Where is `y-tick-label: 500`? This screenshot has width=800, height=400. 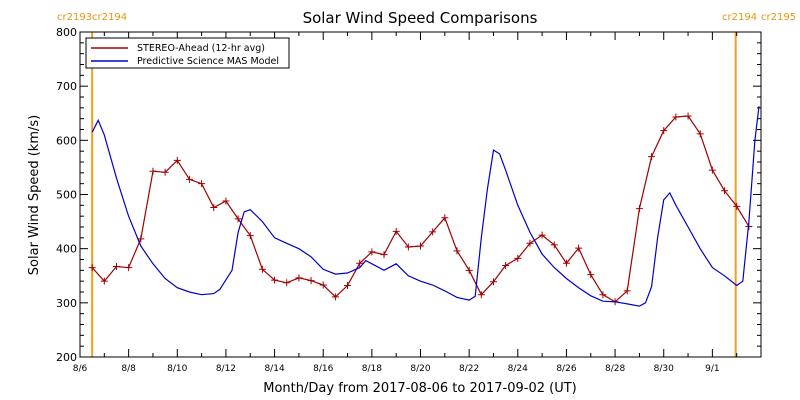 y-tick-label: 500 is located at coordinates (66, 195).